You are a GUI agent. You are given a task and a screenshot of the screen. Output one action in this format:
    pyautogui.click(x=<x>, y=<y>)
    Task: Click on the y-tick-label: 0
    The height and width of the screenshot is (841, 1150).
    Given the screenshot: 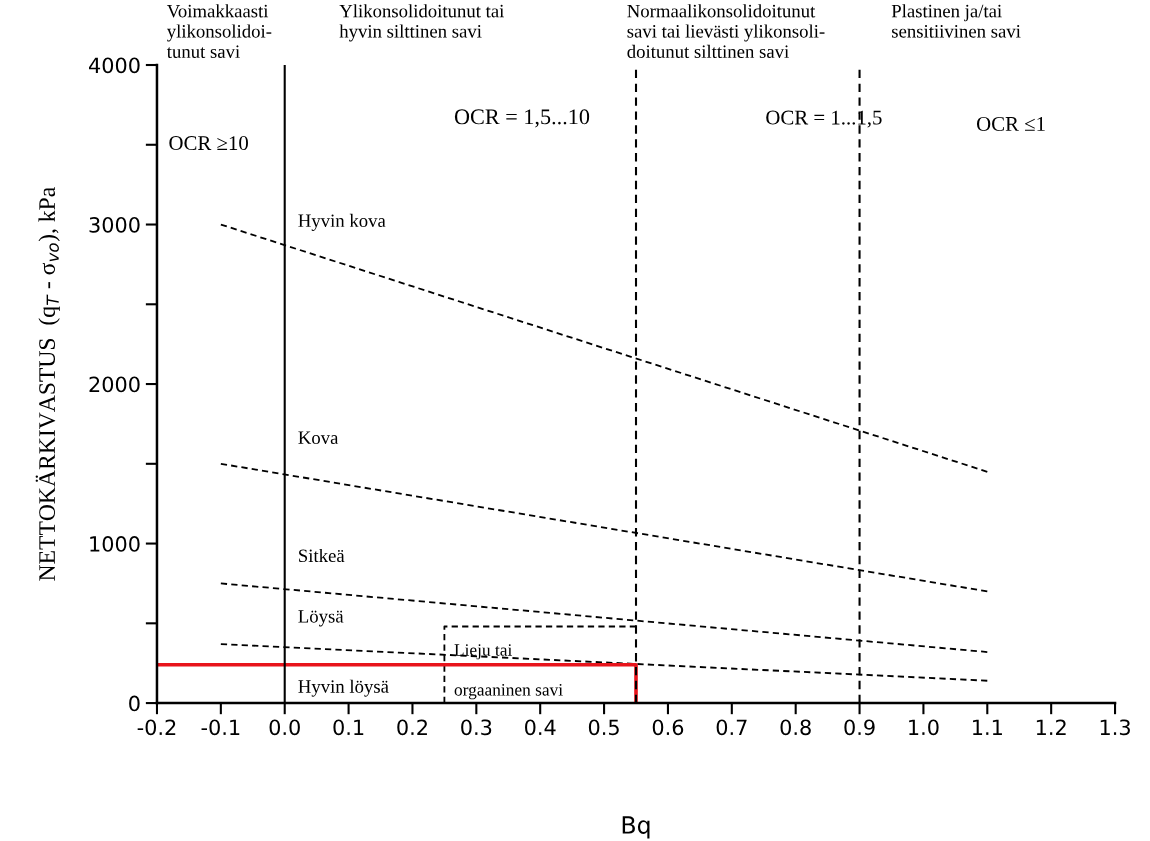 What is the action you would take?
    pyautogui.click(x=134, y=703)
    